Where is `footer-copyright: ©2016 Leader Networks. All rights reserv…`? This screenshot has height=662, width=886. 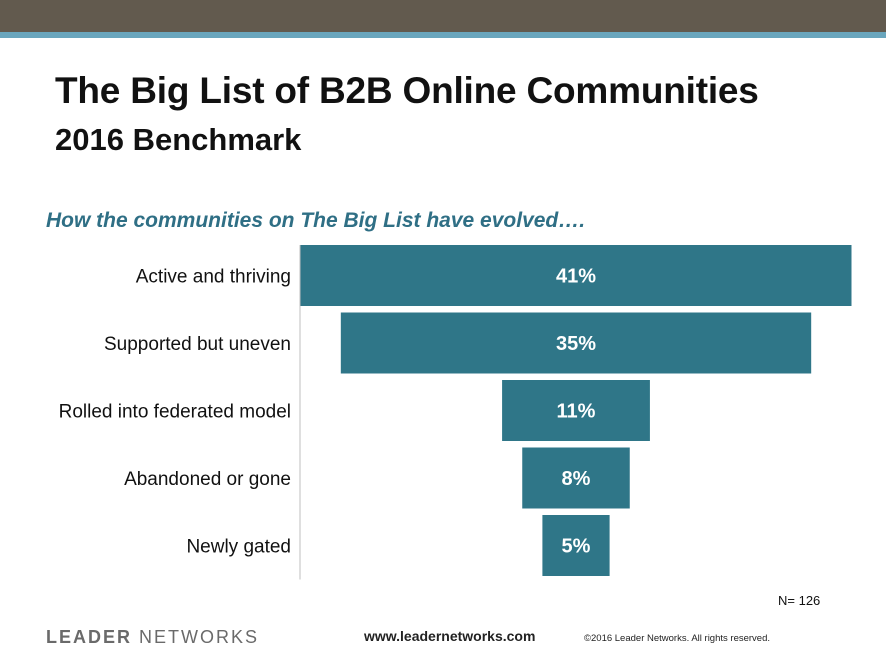 footer-copyright: ©2016 Leader Networks. All rights reserv… is located at coordinates (677, 638).